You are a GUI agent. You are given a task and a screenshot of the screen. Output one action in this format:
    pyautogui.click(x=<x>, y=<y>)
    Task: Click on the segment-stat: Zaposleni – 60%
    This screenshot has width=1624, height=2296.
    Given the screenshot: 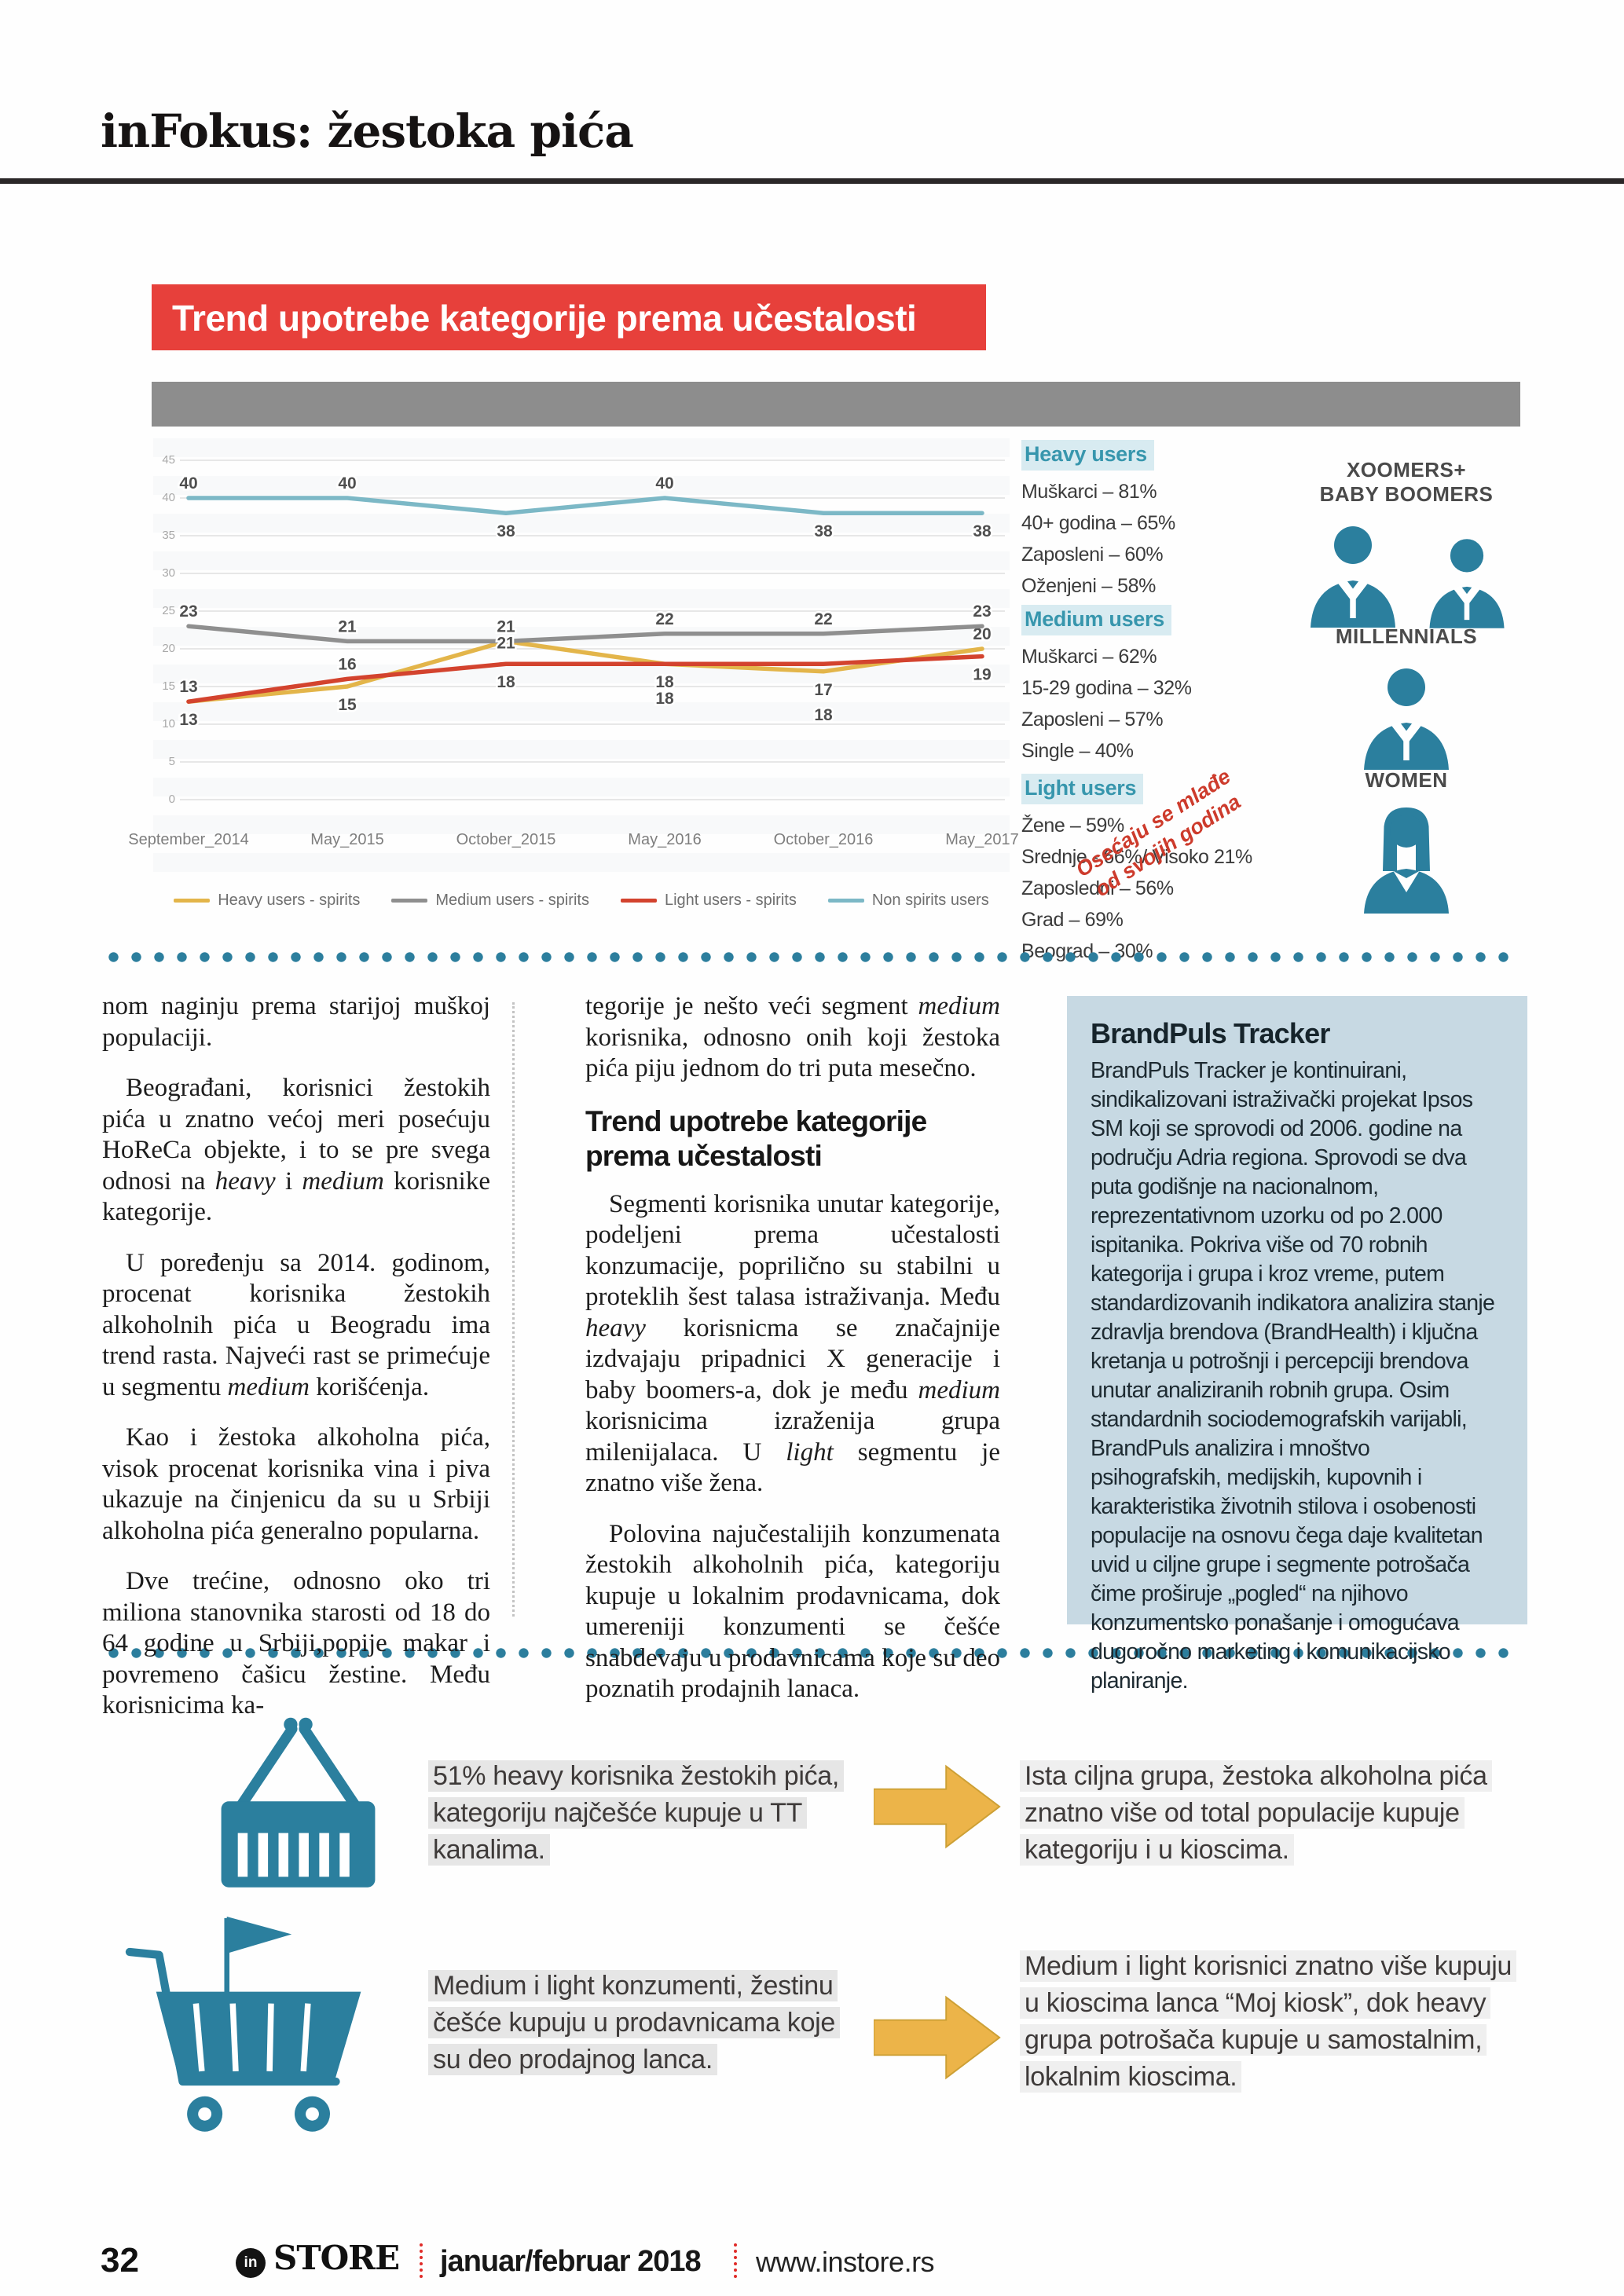 What is the action you would take?
    pyautogui.click(x=1092, y=554)
    